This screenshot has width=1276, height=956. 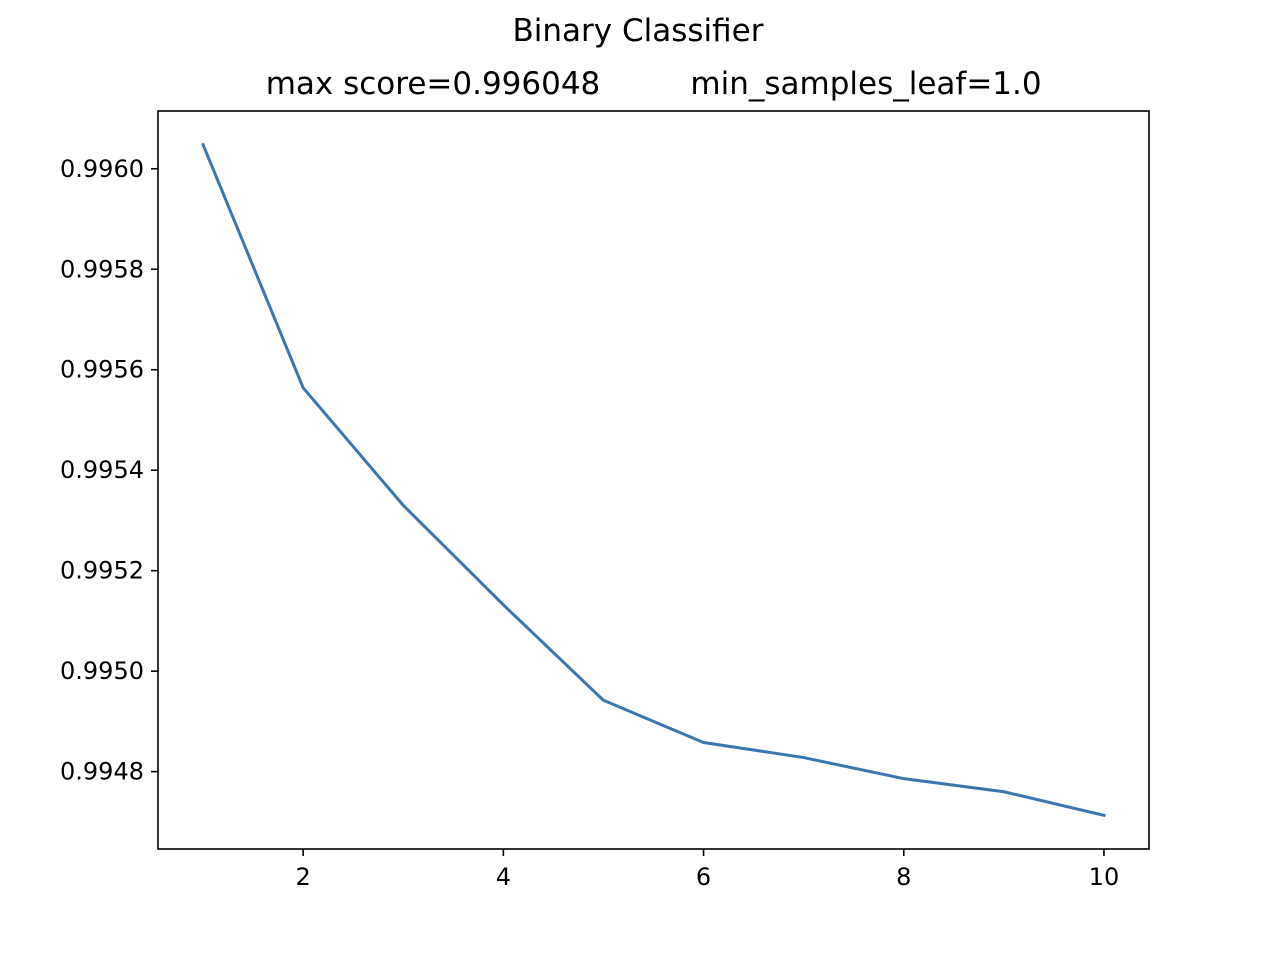 I want to click on x-tick-label: 2, so click(x=303, y=877).